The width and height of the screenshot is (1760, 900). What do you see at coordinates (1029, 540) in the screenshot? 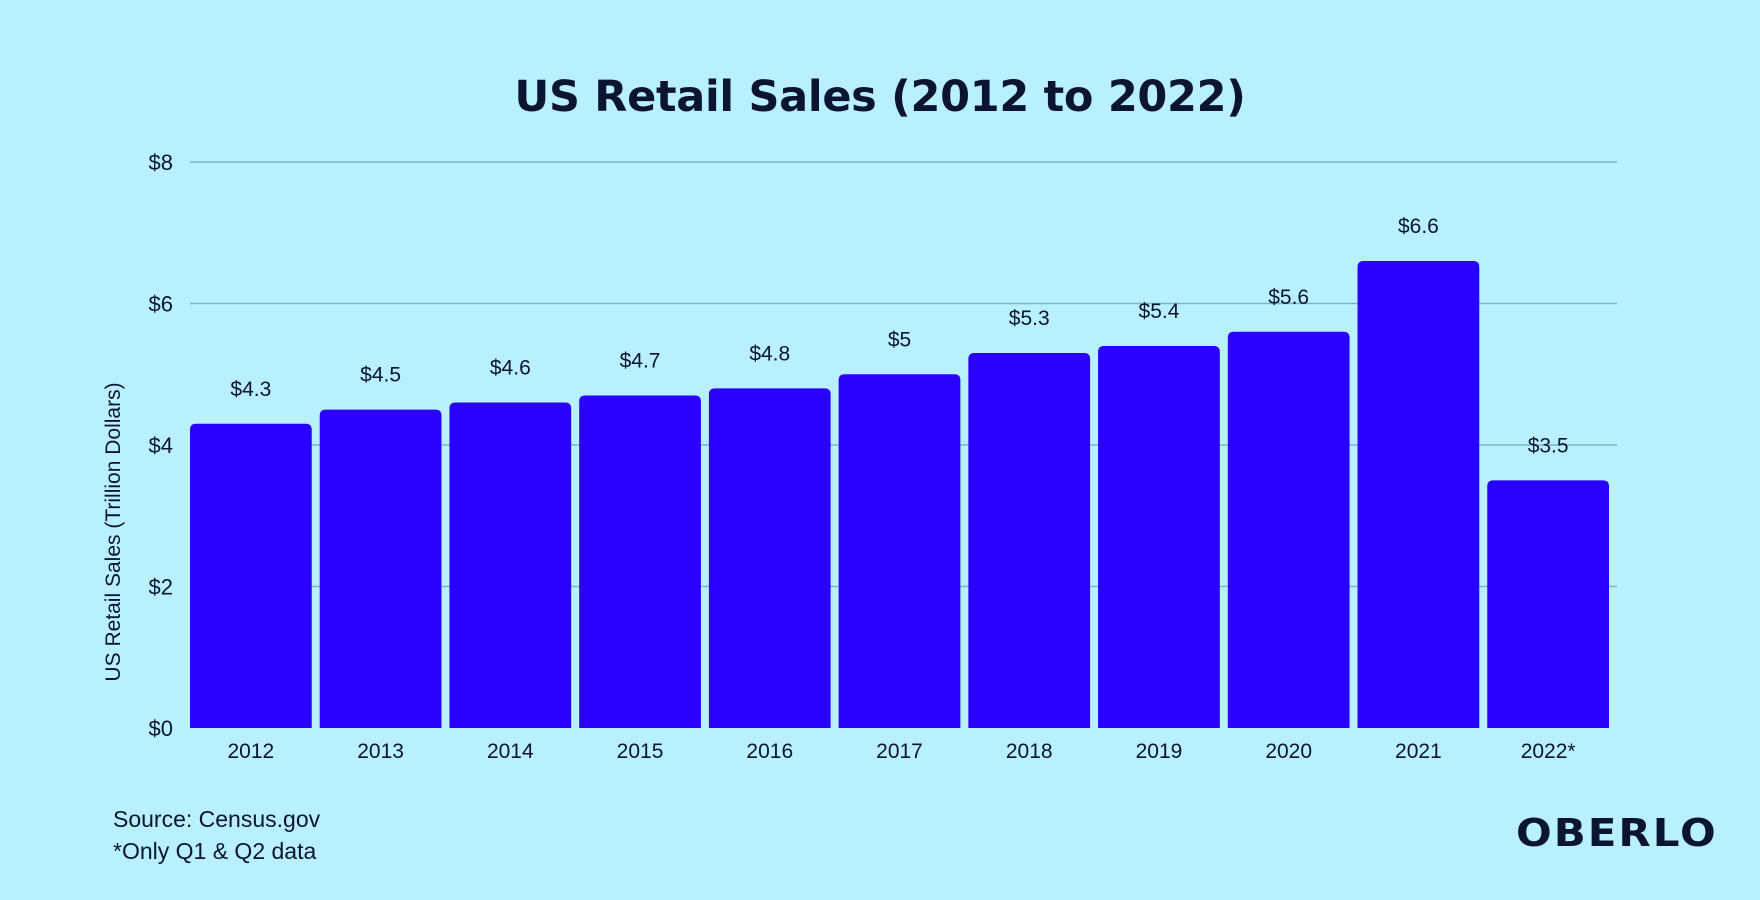
I see `bar-2018` at bounding box center [1029, 540].